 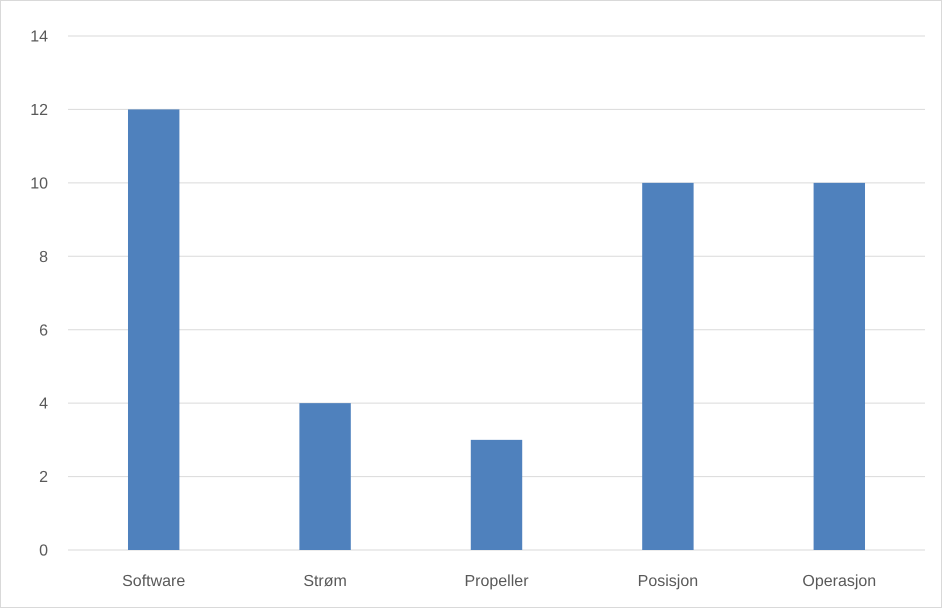 What do you see at coordinates (39, 183) in the screenshot?
I see `y-tick-label: 10` at bounding box center [39, 183].